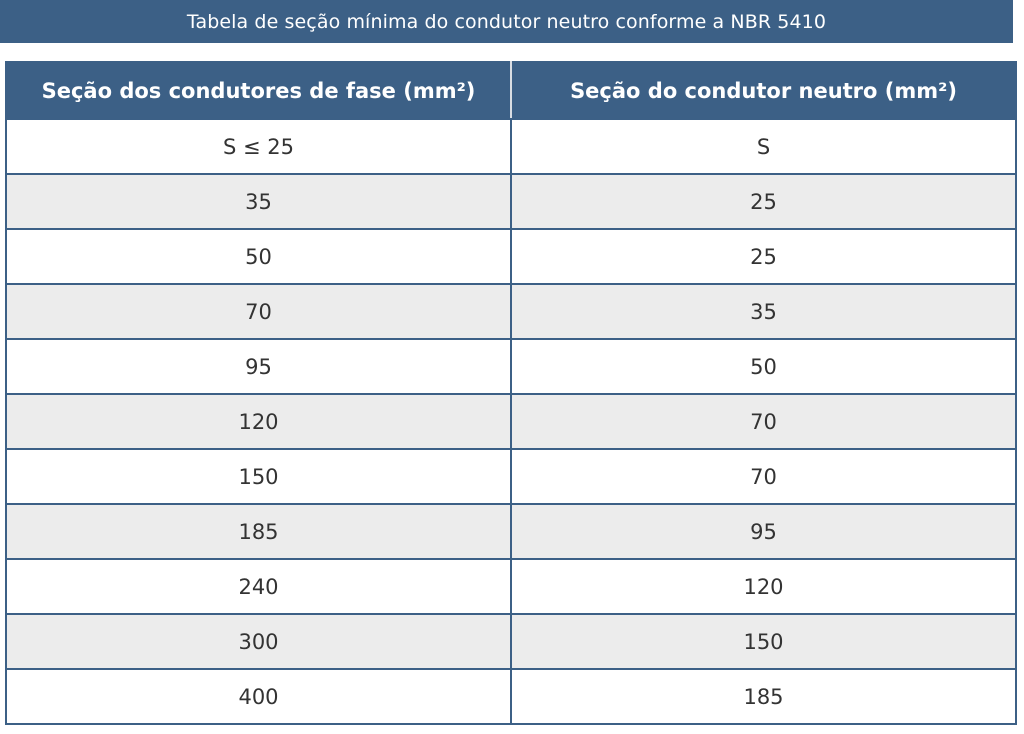  I want to click on neutral-section-cell: 50, so click(763, 366).